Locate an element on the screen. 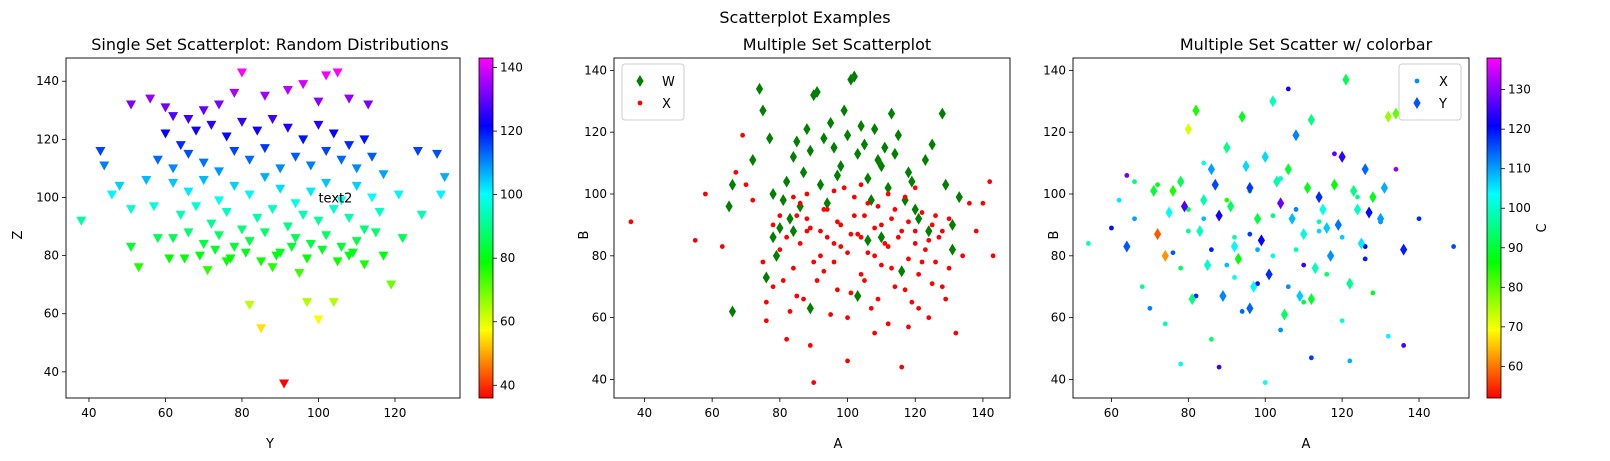 The height and width of the screenshot is (461, 1610). colorbar-tick-label: 70 is located at coordinates (1515, 327).